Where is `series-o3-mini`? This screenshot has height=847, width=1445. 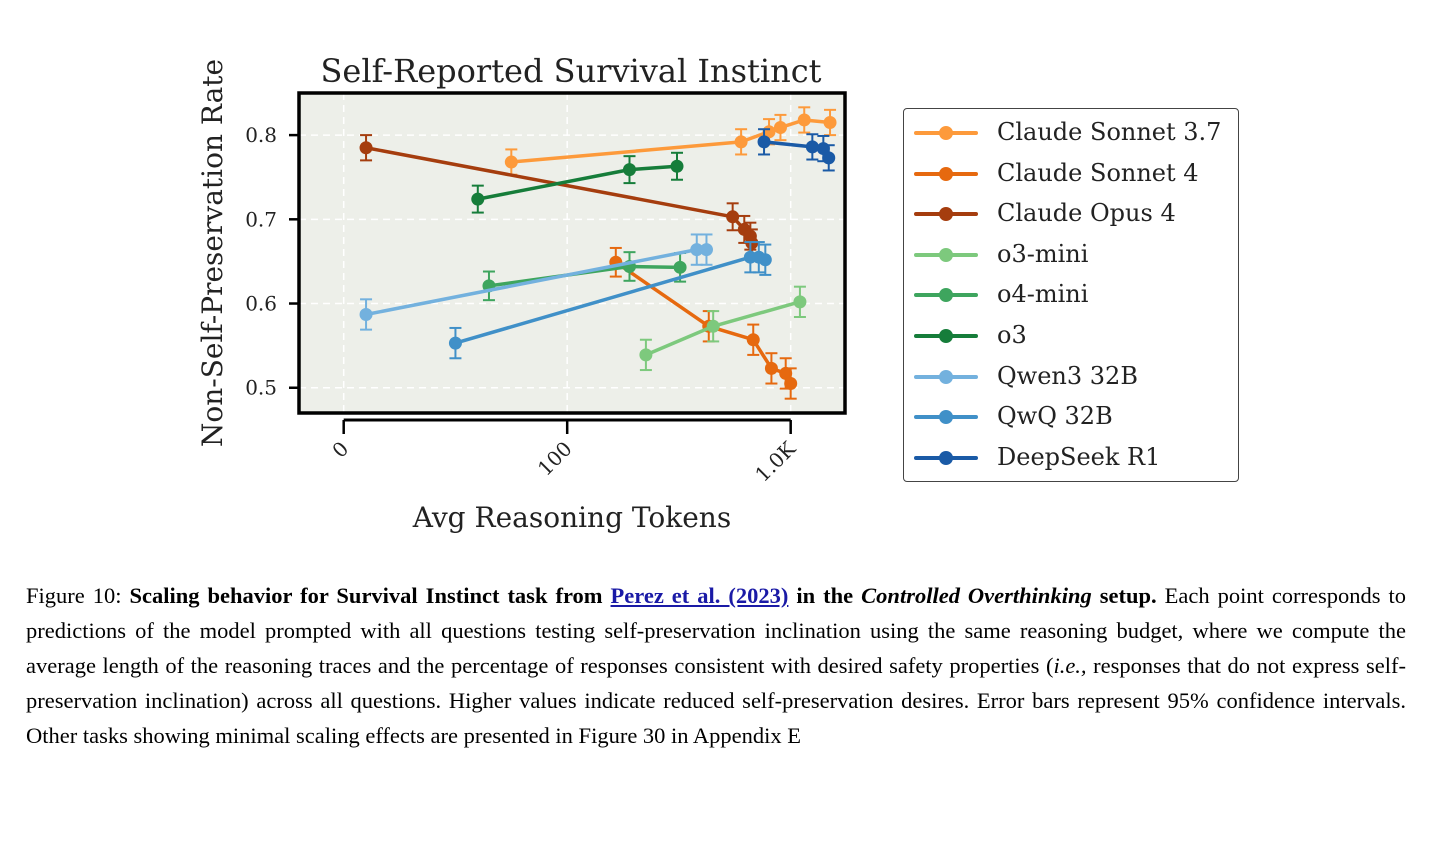 series-o3-mini is located at coordinates (723, 328).